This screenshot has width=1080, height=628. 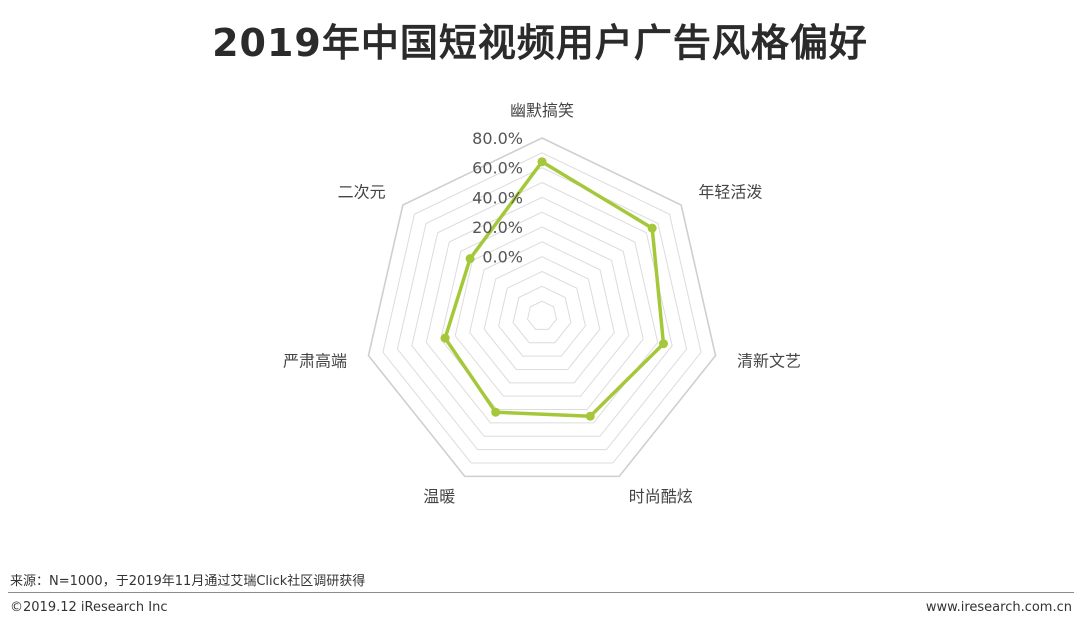 What do you see at coordinates (661, 496) in the screenshot?
I see `category-label: 时尚酷炫` at bounding box center [661, 496].